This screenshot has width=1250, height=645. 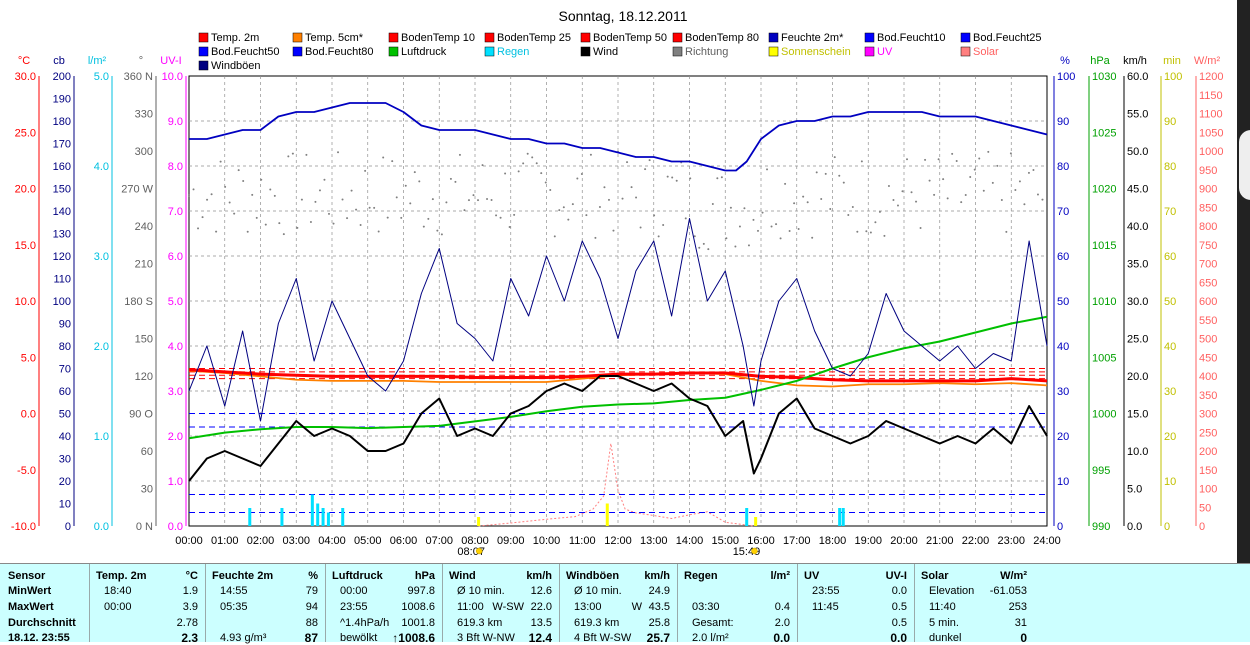 What do you see at coordinates (713, 623) in the screenshot?
I see `cell-time: Gesamt:` at bounding box center [713, 623].